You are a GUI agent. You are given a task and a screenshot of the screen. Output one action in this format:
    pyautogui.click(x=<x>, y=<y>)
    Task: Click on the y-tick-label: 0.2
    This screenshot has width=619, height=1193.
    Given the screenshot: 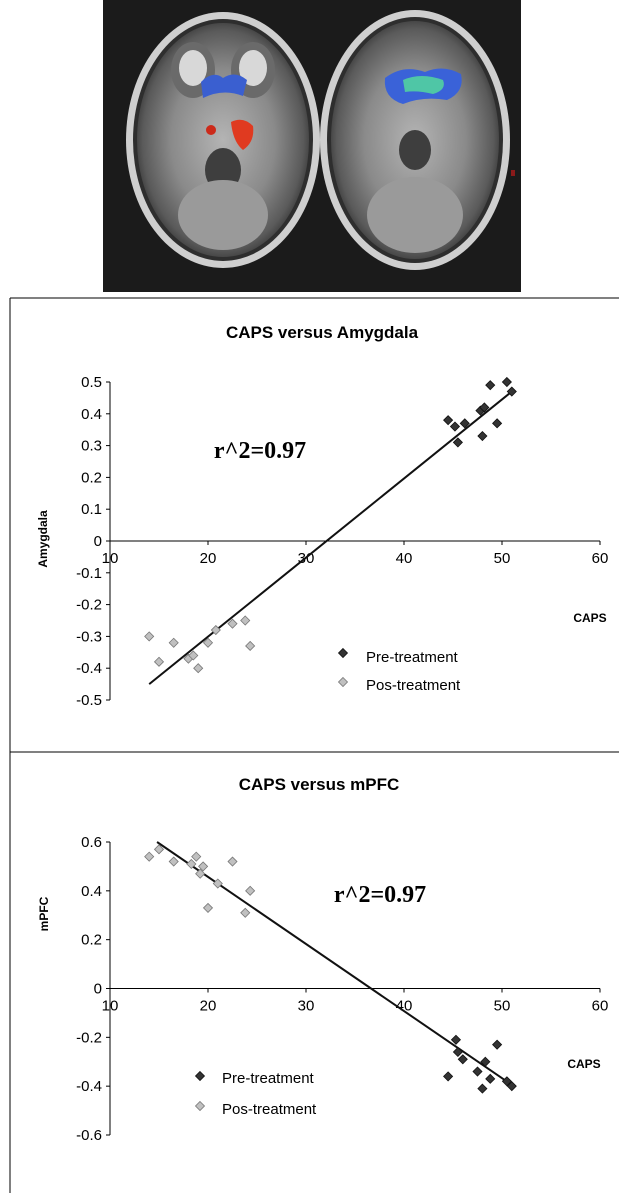 What is the action you would take?
    pyautogui.click(x=91, y=940)
    